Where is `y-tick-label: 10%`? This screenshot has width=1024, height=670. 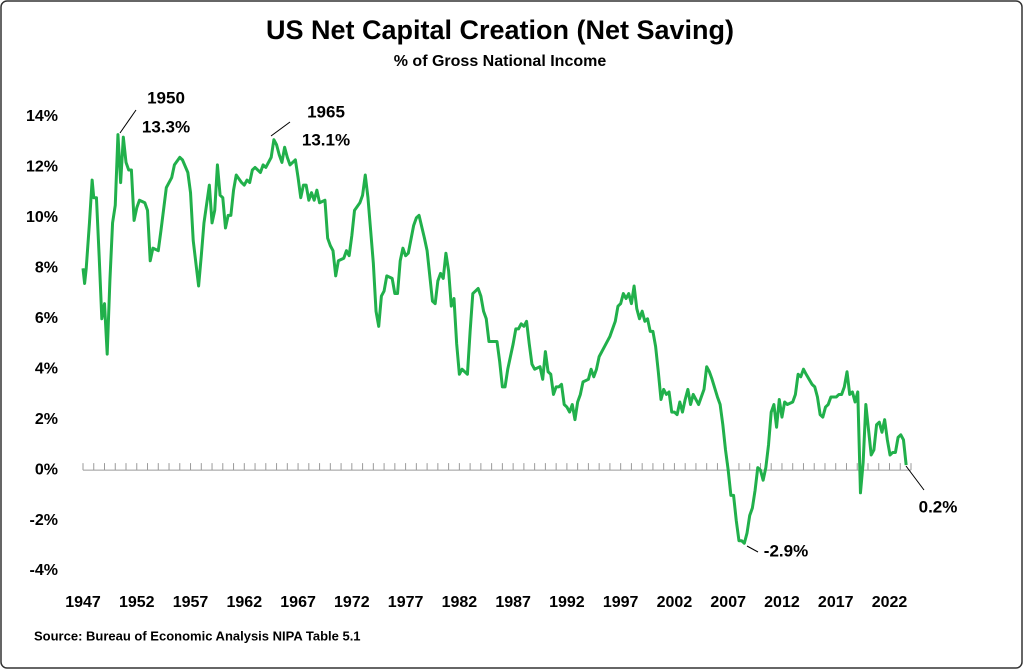
y-tick-label: 10% is located at coordinates (42, 217).